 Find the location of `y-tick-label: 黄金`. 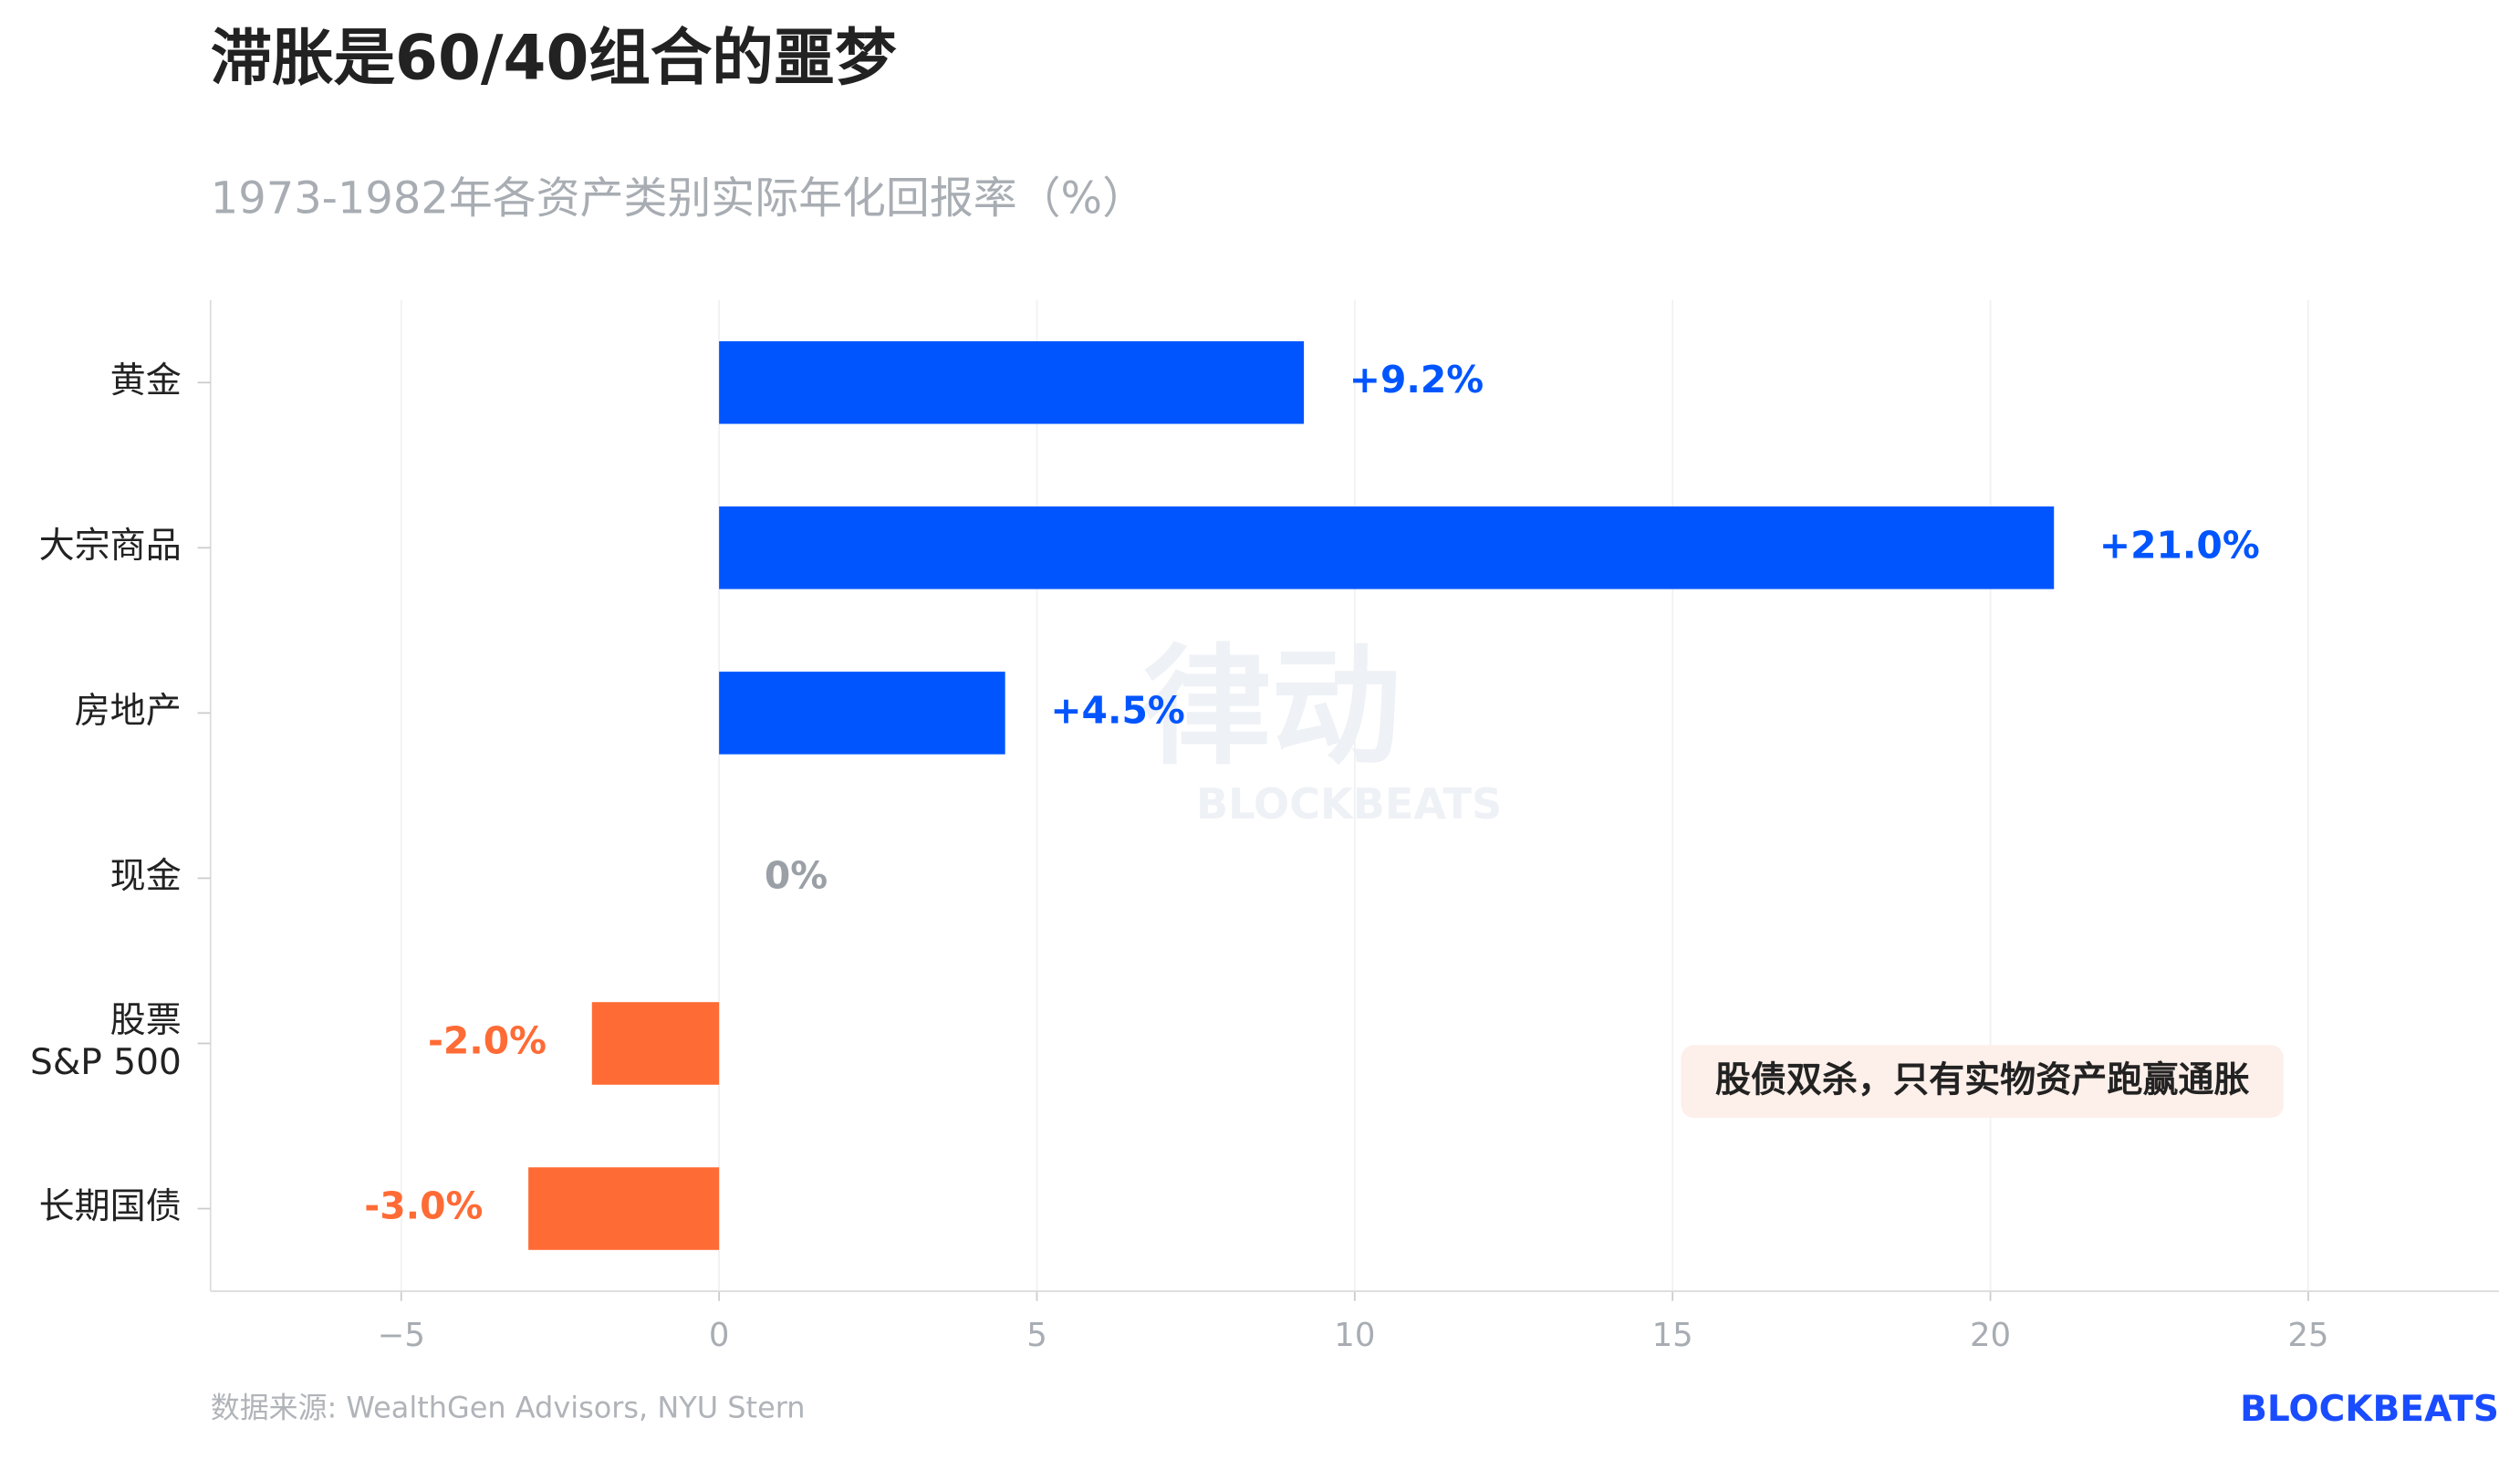

y-tick-label: 黄金 is located at coordinates (146, 381).